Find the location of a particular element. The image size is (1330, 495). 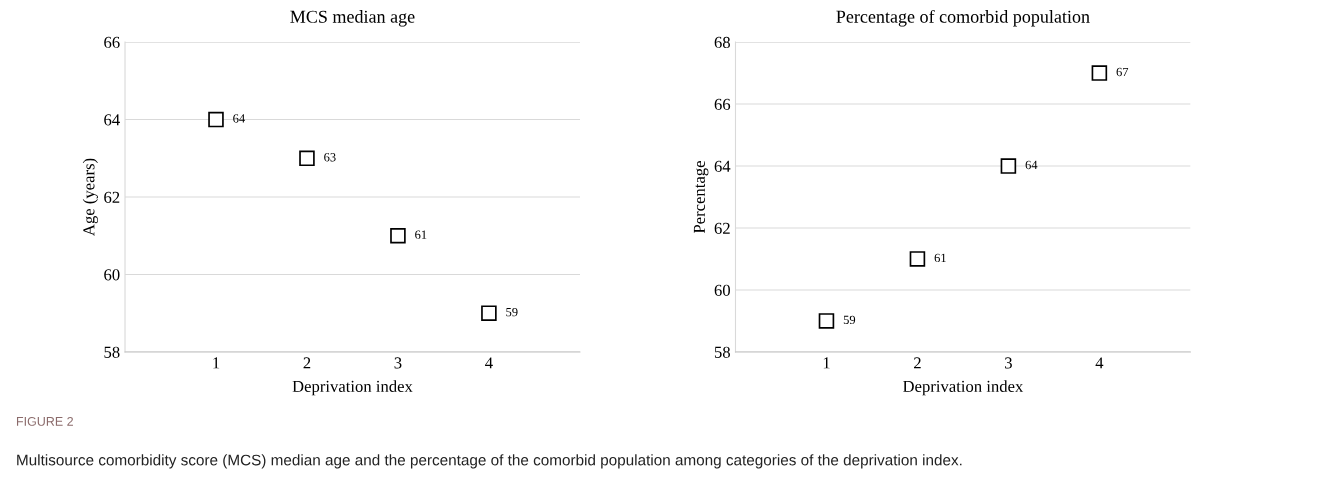

chart-title: Percentage of comorbid population is located at coordinates (963, 18).